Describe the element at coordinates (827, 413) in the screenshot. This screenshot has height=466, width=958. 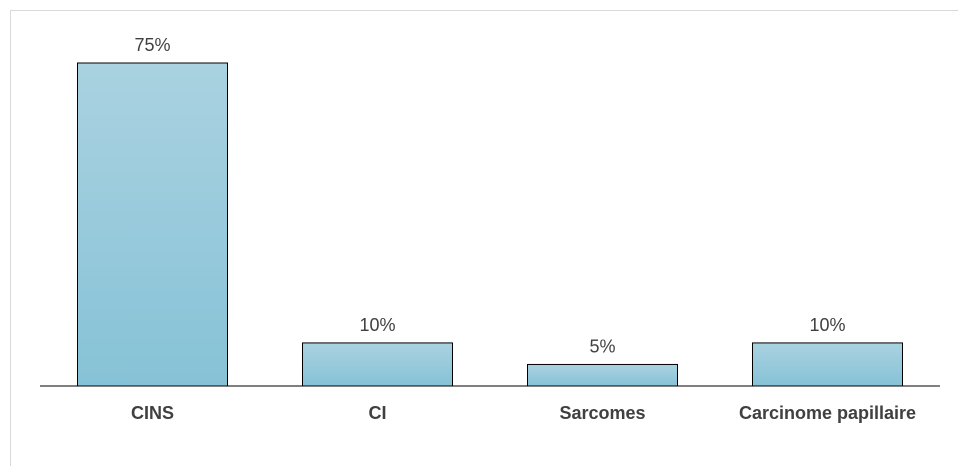
I see `x-tick-label: Carcinome papillaire` at that location.